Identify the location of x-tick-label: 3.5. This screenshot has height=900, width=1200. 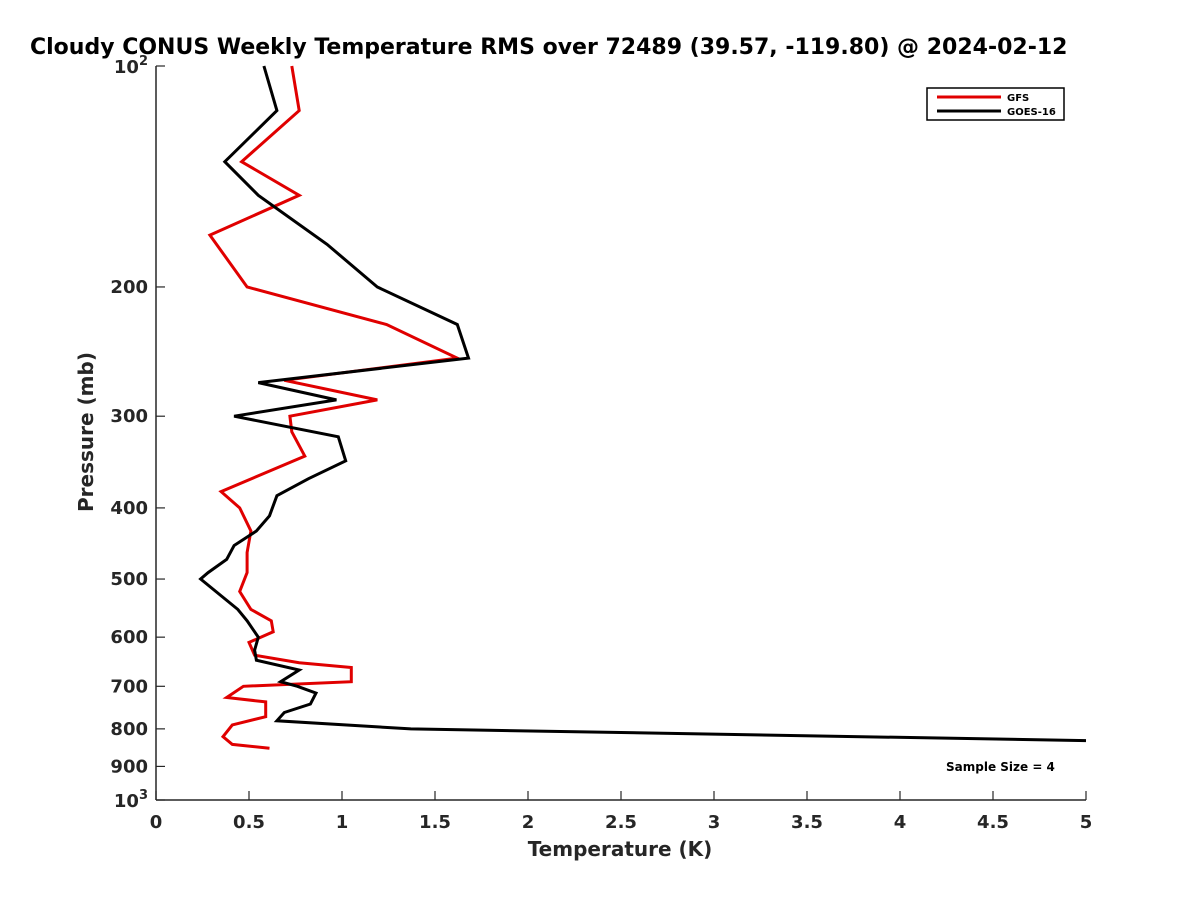
(807, 822).